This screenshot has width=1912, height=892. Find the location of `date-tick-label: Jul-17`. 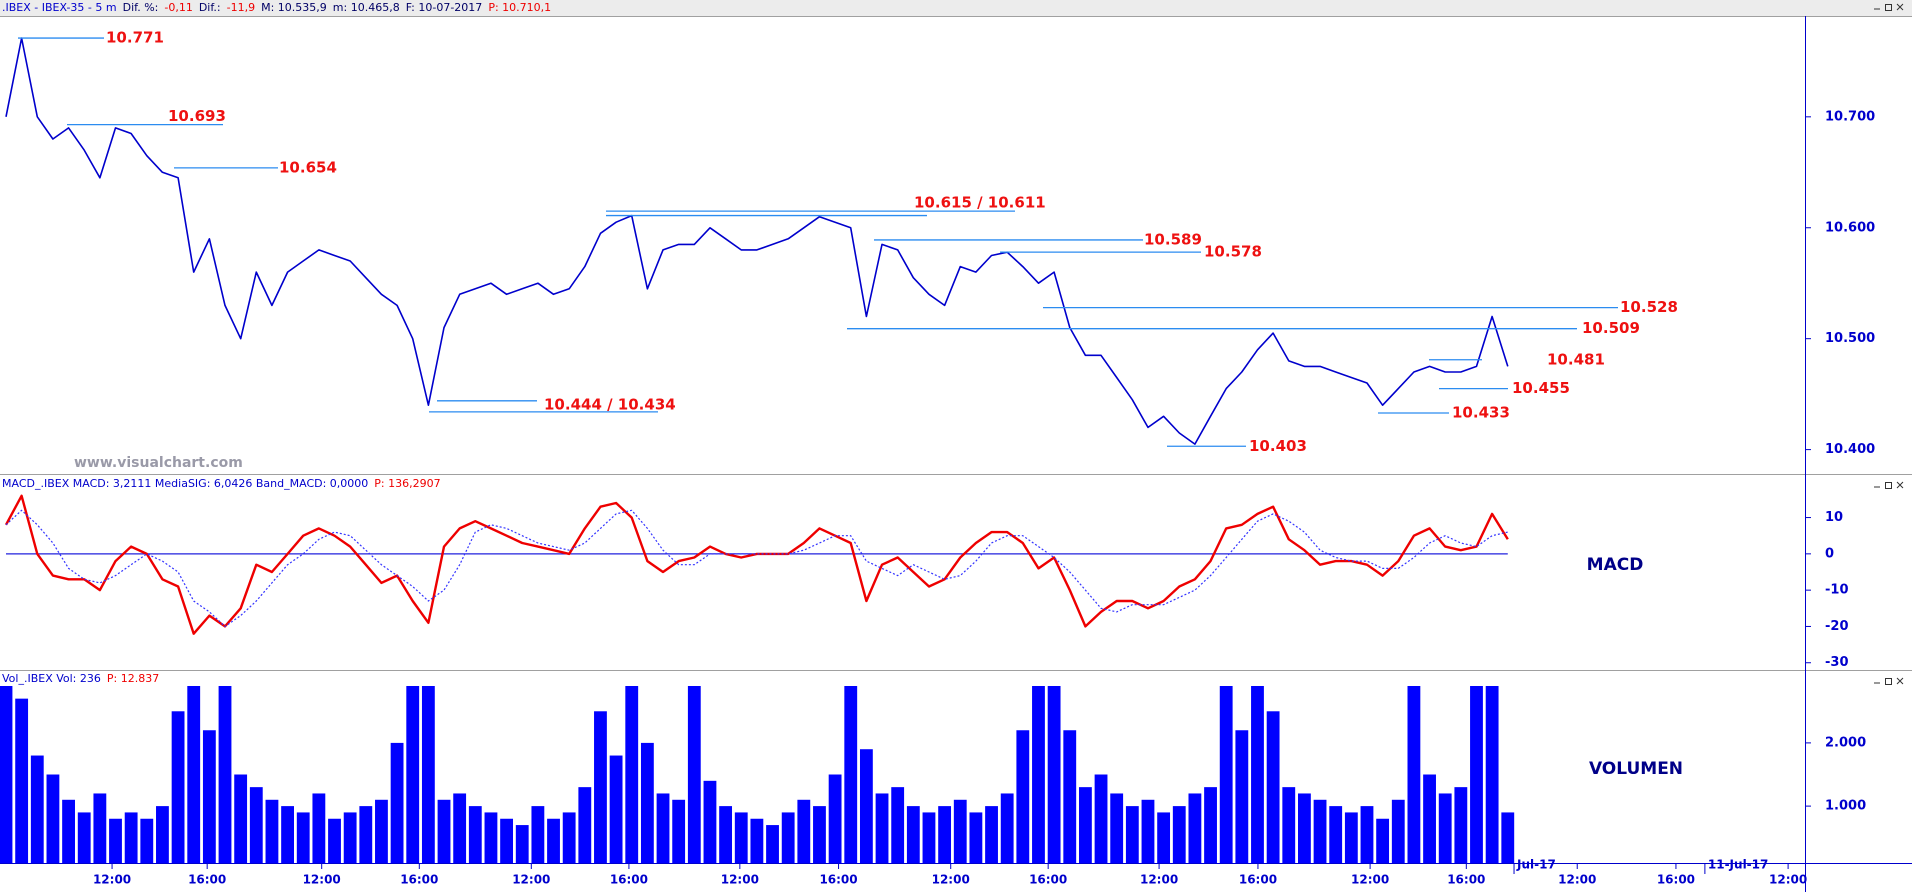

date-tick-label: Jul-17 is located at coordinates (1536, 865).